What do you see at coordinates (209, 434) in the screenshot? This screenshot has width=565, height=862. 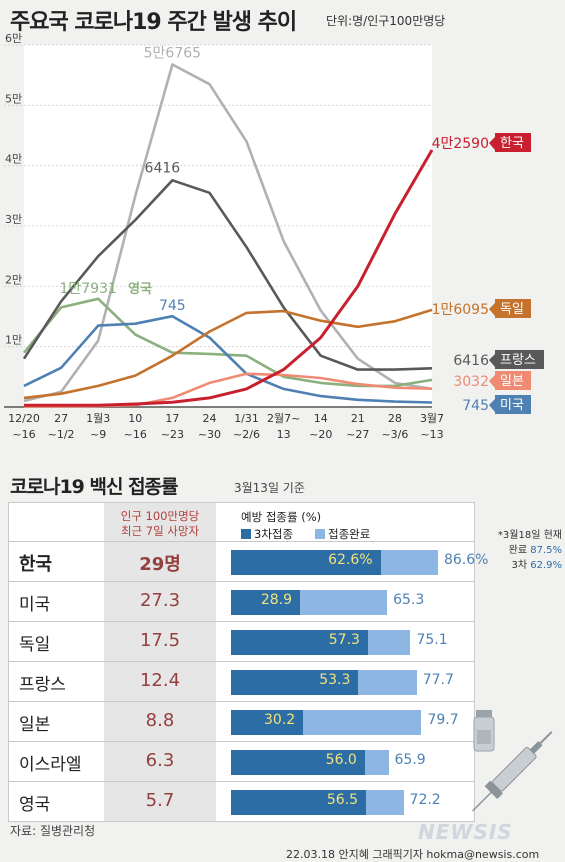 I see `x-tick-label: ~30` at bounding box center [209, 434].